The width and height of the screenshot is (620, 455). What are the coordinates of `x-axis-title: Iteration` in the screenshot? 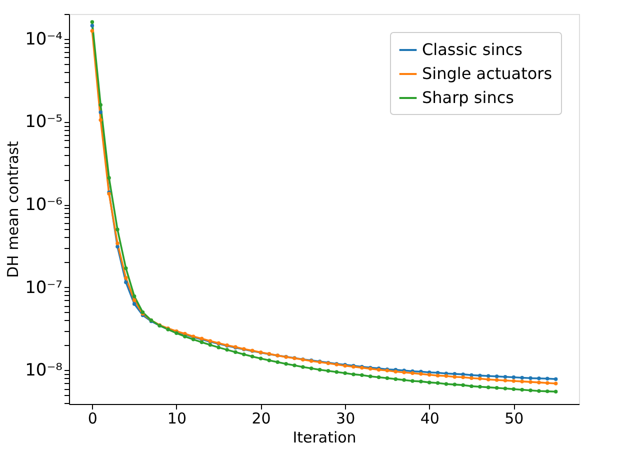 It's located at (324, 437).